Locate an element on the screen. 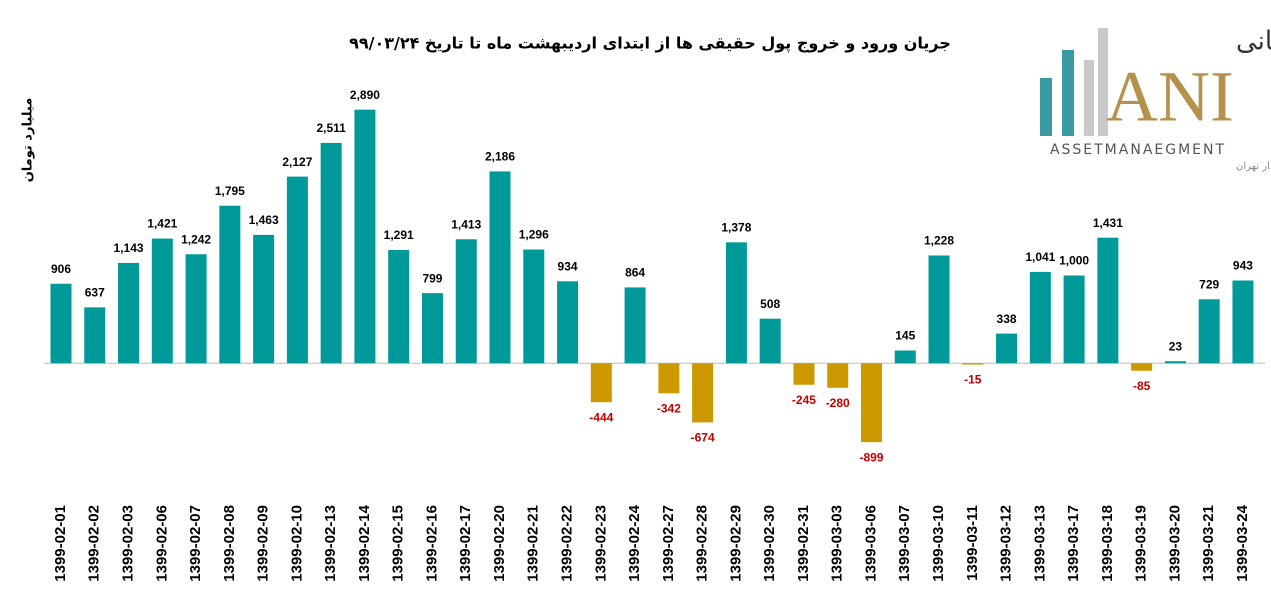  x-tick-label: 1399-03-18 is located at coordinates (1107, 543).